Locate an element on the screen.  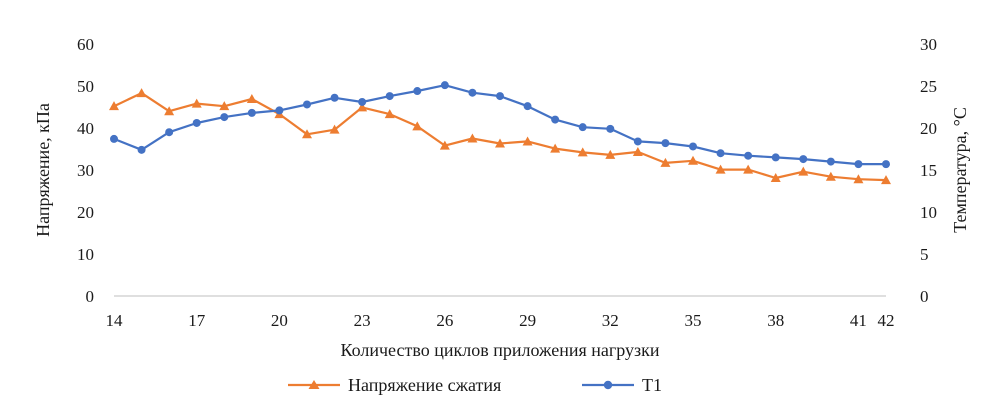
y-tick-label: 30 is located at coordinates (85, 170).